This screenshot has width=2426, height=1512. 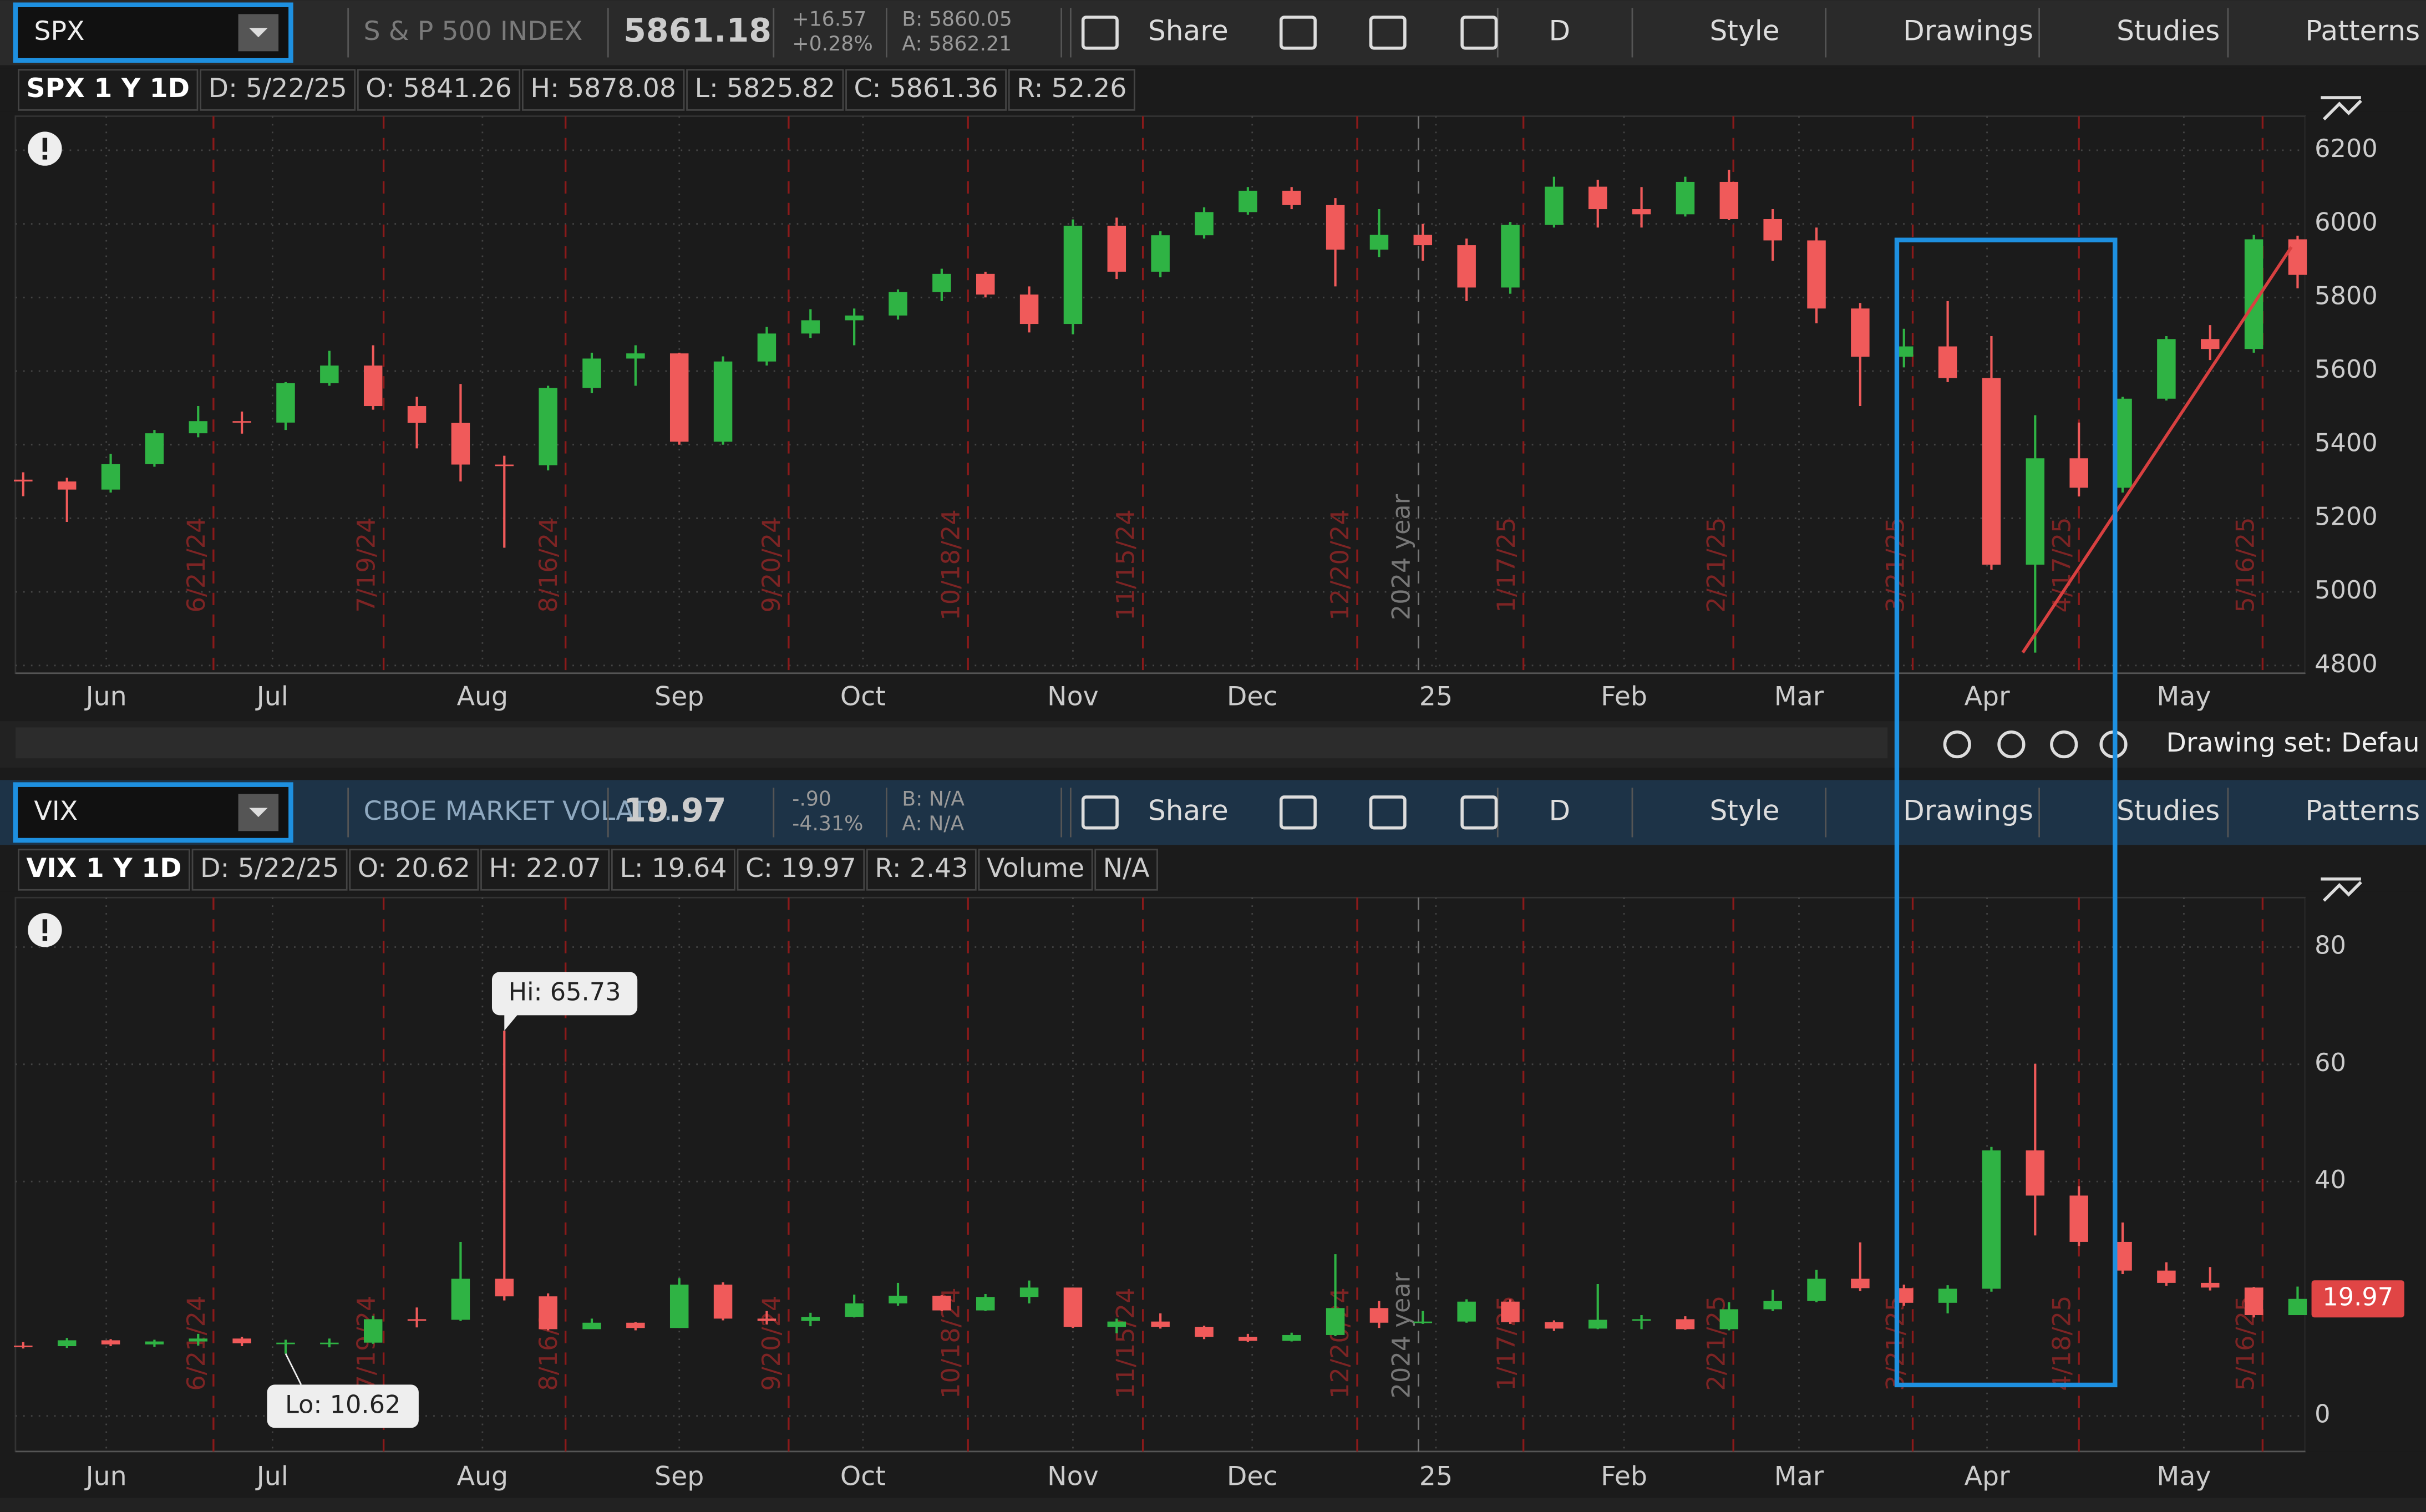 I want to click on expiration-label: 1/17/25, so click(x=1506, y=565).